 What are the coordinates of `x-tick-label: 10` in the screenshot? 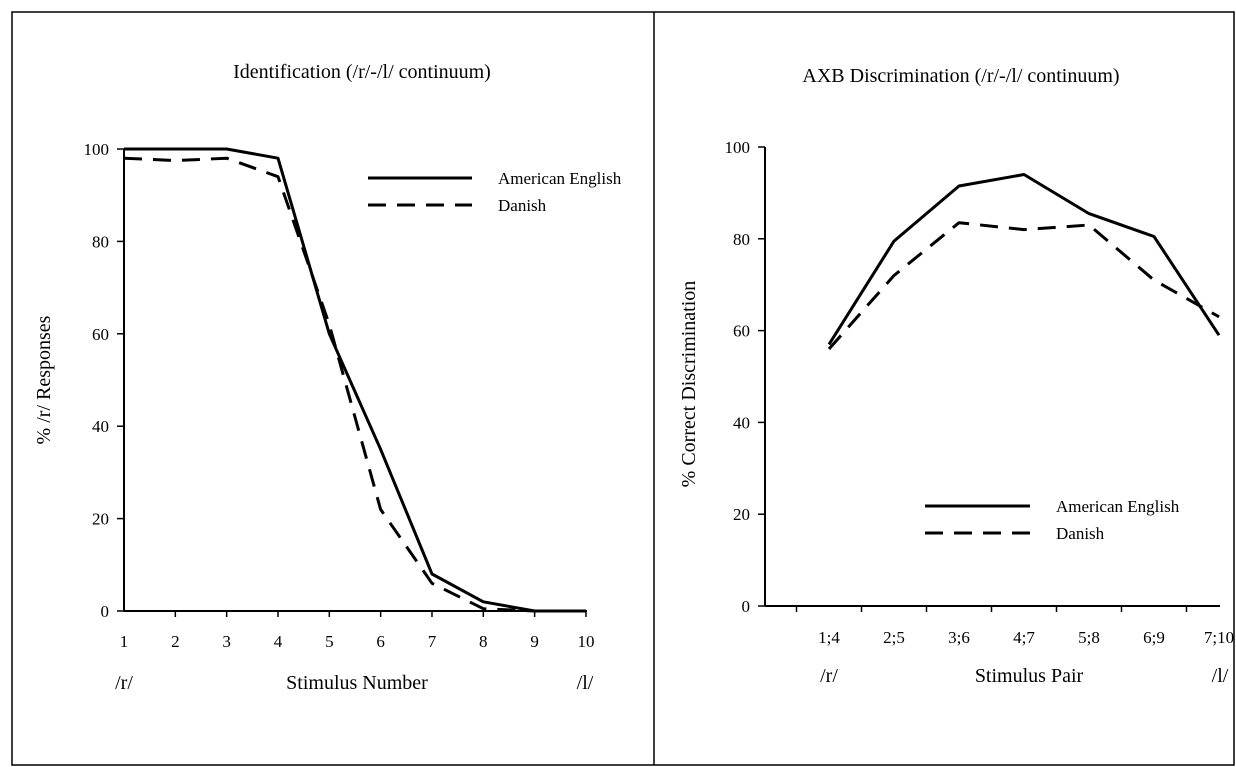 It's located at (585, 641).